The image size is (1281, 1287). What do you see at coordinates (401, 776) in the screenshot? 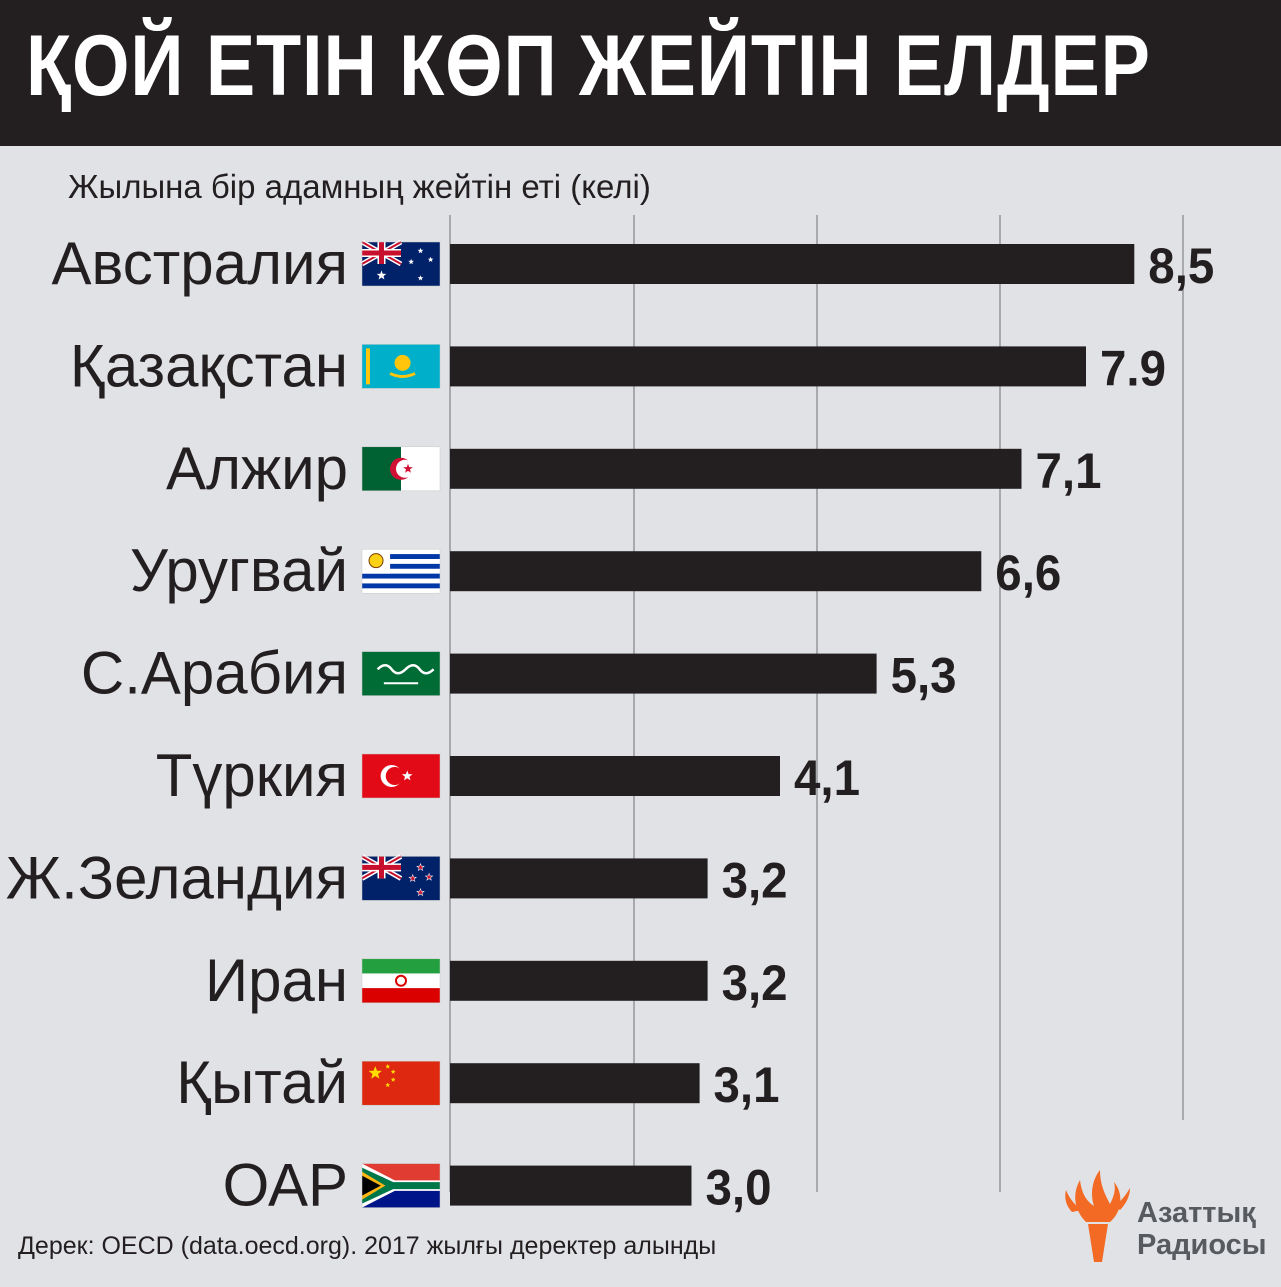
I see `turkey-flag` at bounding box center [401, 776].